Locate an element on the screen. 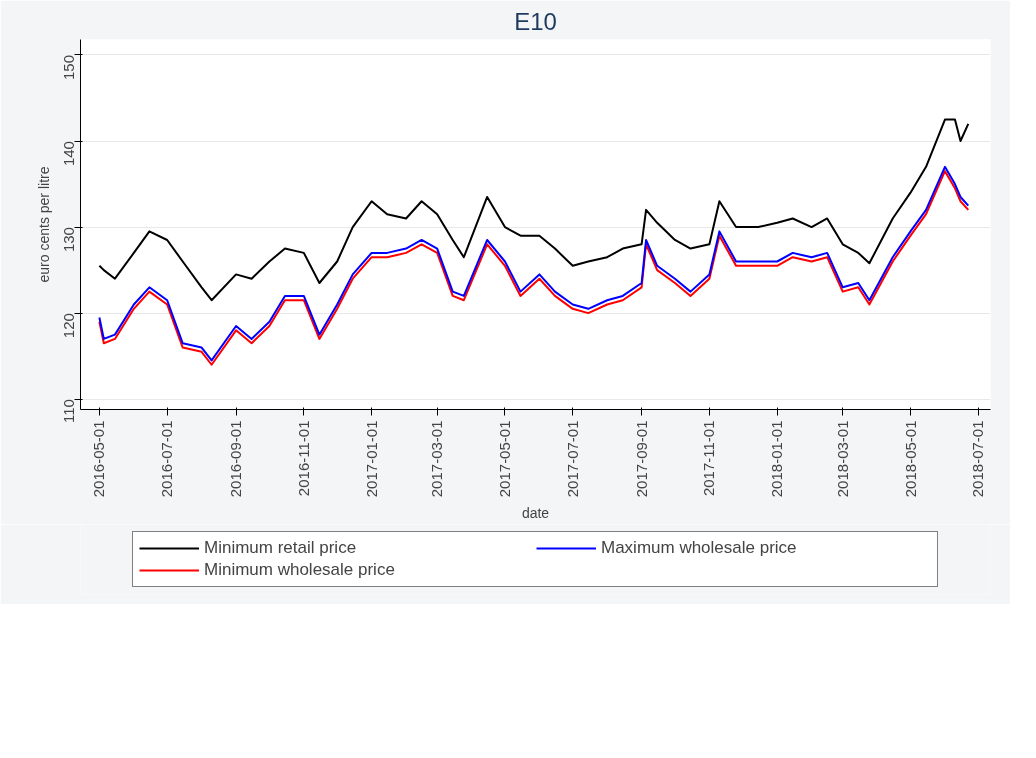 The width and height of the screenshot is (1036, 758). x-tick-label: 2018-03-01 is located at coordinates (842, 459).